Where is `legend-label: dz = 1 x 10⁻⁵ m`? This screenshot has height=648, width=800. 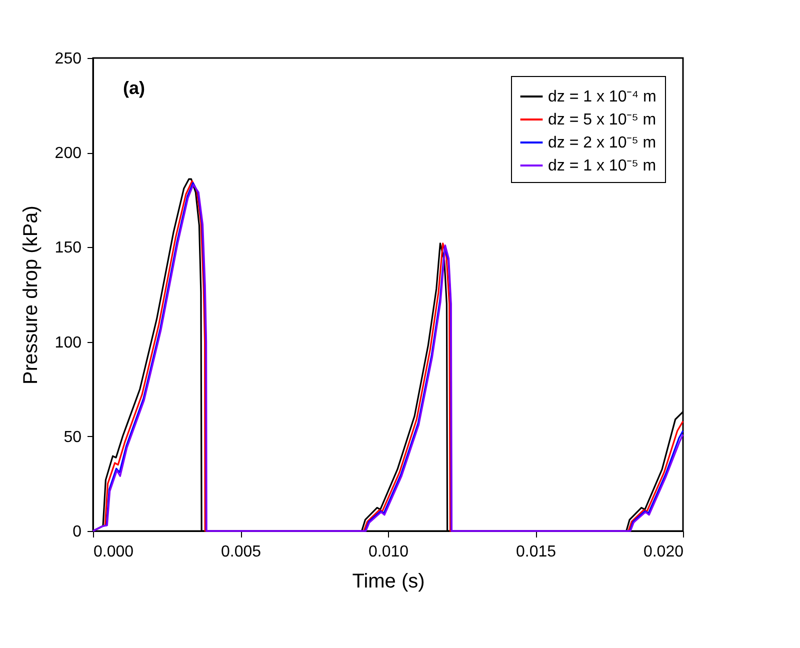
legend-label: dz = 1 x 10⁻⁵ m is located at coordinates (602, 166).